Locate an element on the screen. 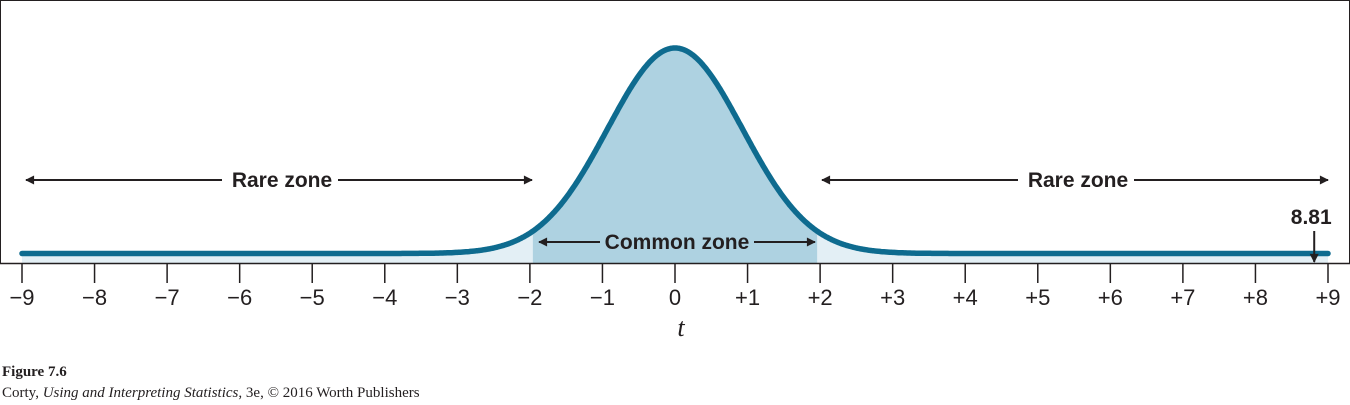 The image size is (1350, 405). figure-caption-title: Figure 7.6 is located at coordinates (34, 372).